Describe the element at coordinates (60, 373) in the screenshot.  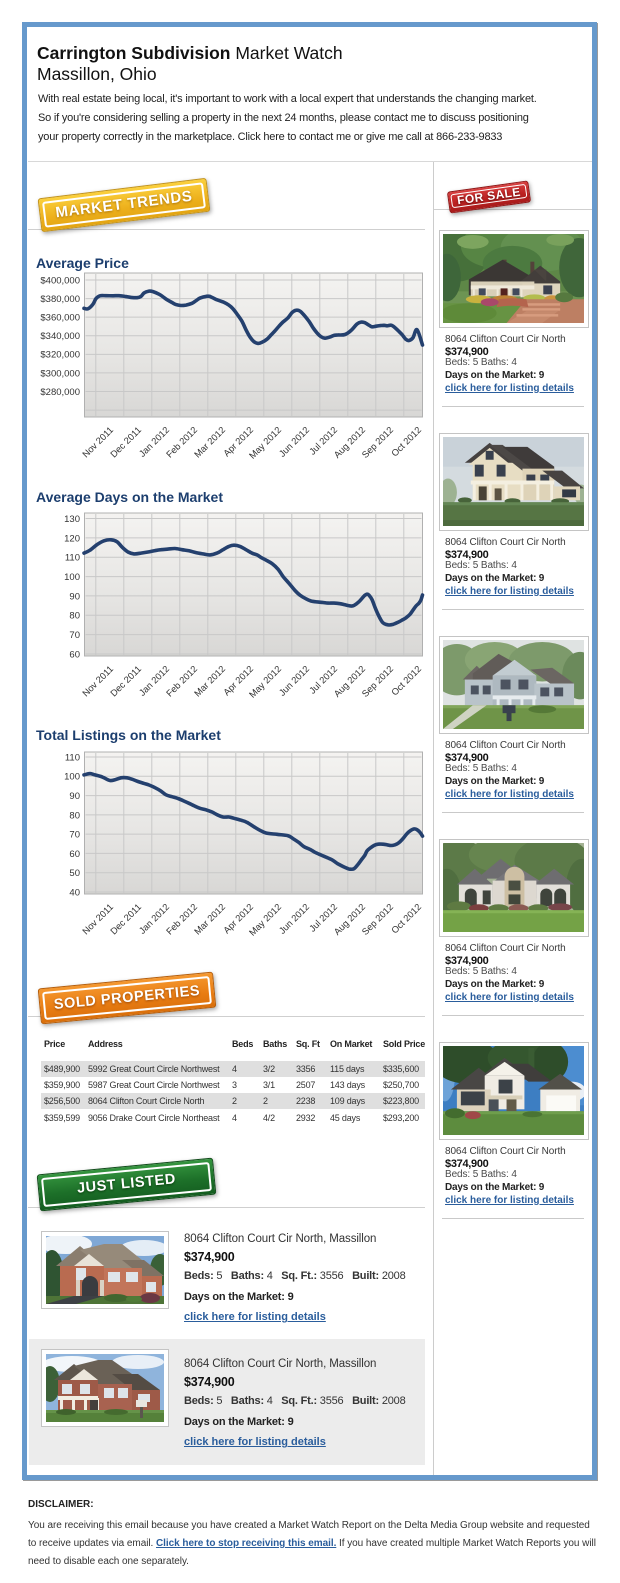
I see `svg-text: $300,000` at that location.